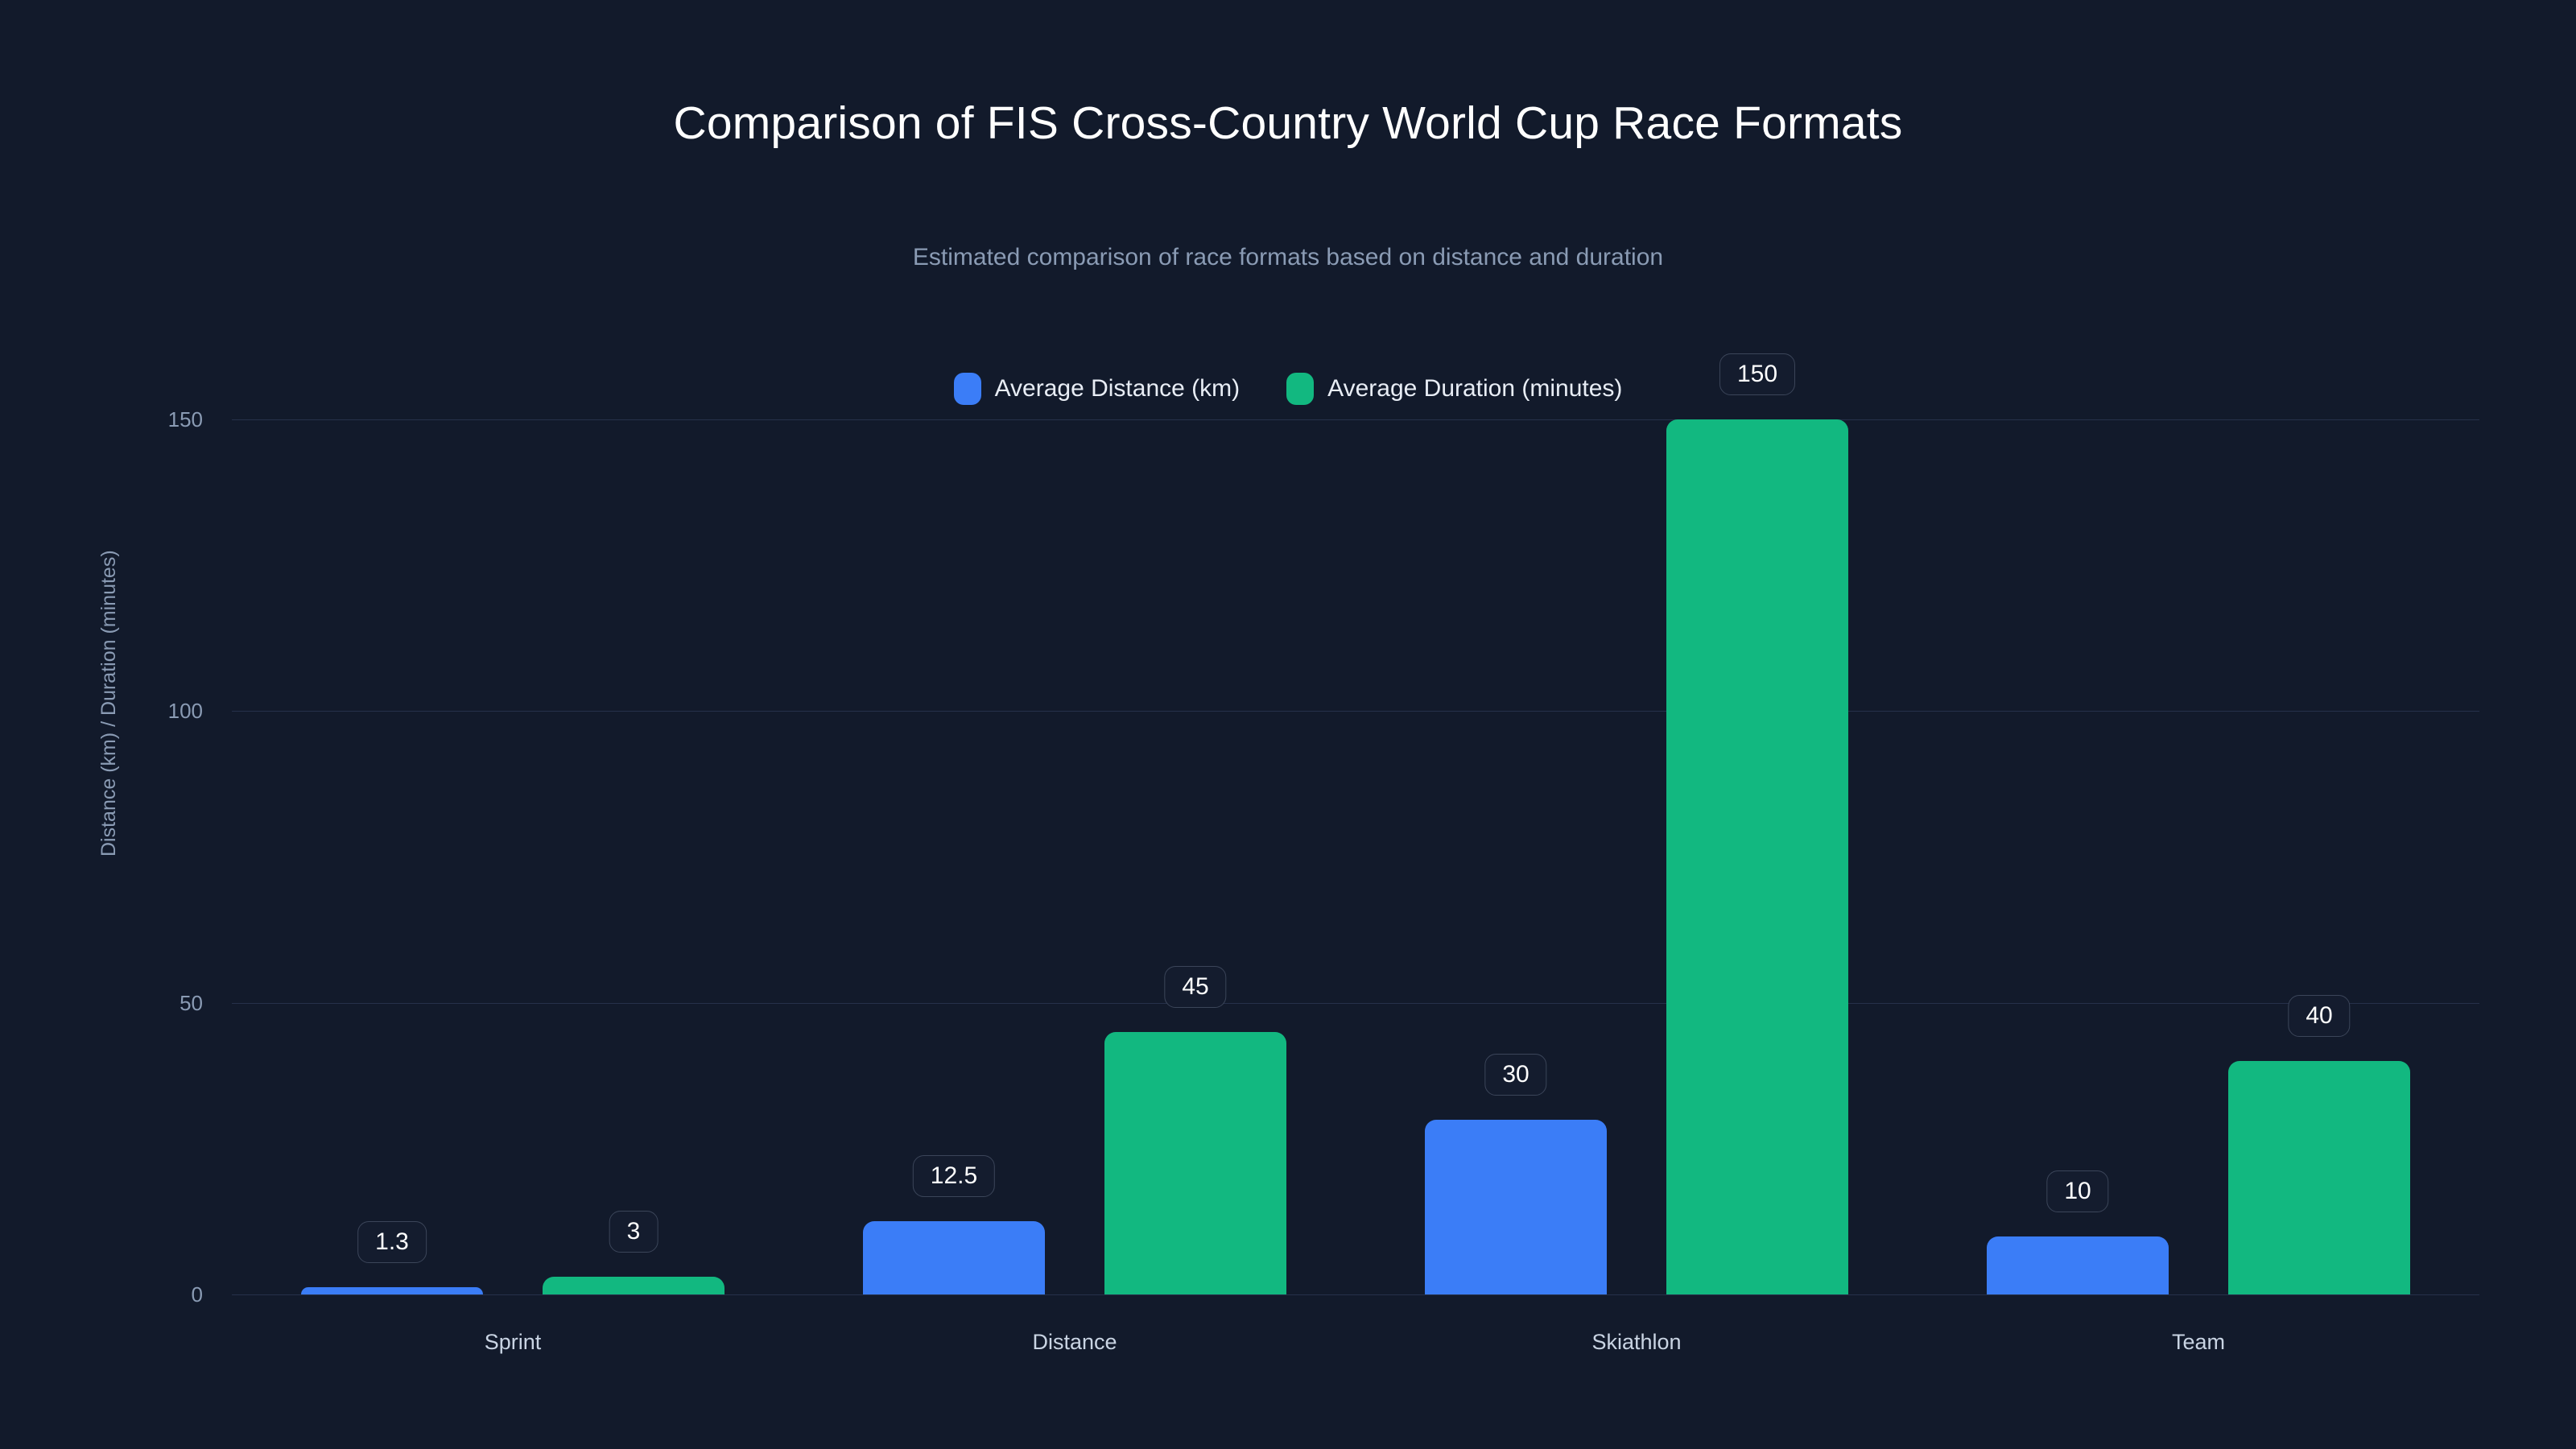 This screenshot has height=1449, width=2576. I want to click on x-axis-category-label: Team, so click(2198, 1342).